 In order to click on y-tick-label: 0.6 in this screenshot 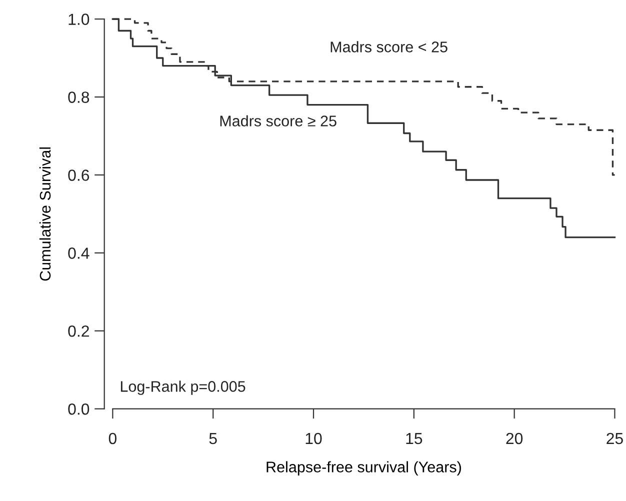, I will do `click(79, 175)`.